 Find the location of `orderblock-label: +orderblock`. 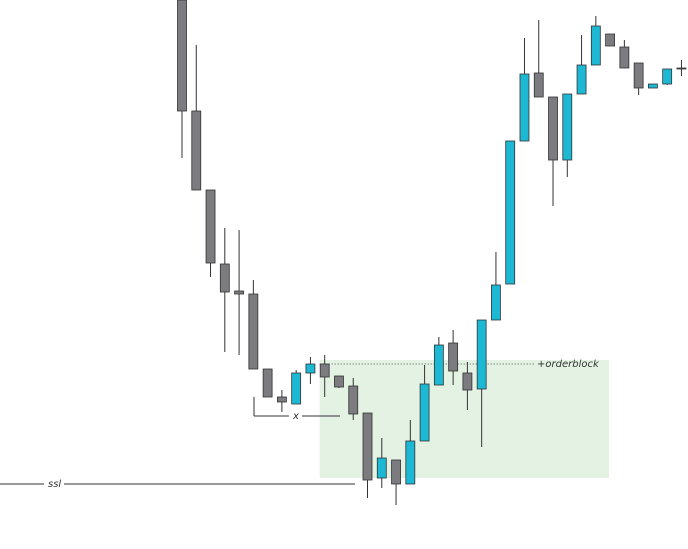

orderblock-label: +orderblock is located at coordinates (568, 364).